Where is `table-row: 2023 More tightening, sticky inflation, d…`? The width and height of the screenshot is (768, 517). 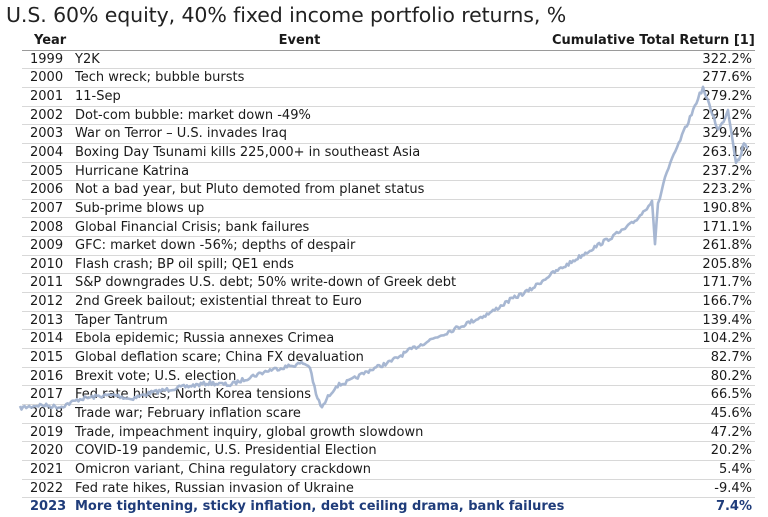 table-row: 2023 More tightening, sticky inflation, d… is located at coordinates (388, 507).